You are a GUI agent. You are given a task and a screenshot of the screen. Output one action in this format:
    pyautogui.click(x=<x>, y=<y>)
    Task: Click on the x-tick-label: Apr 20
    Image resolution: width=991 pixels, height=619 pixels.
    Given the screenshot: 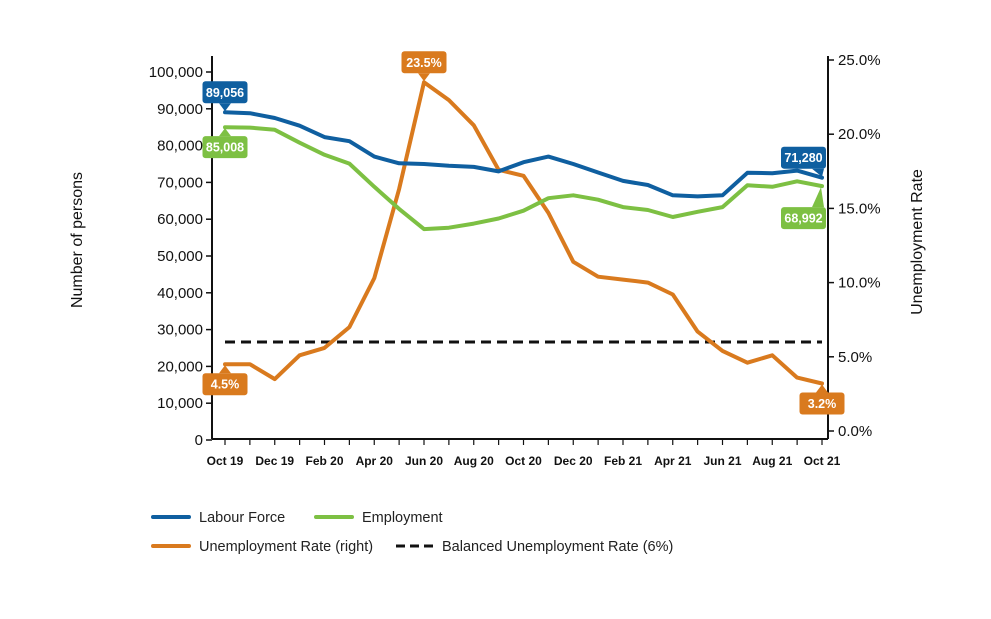 What is the action you would take?
    pyautogui.click(x=375, y=461)
    